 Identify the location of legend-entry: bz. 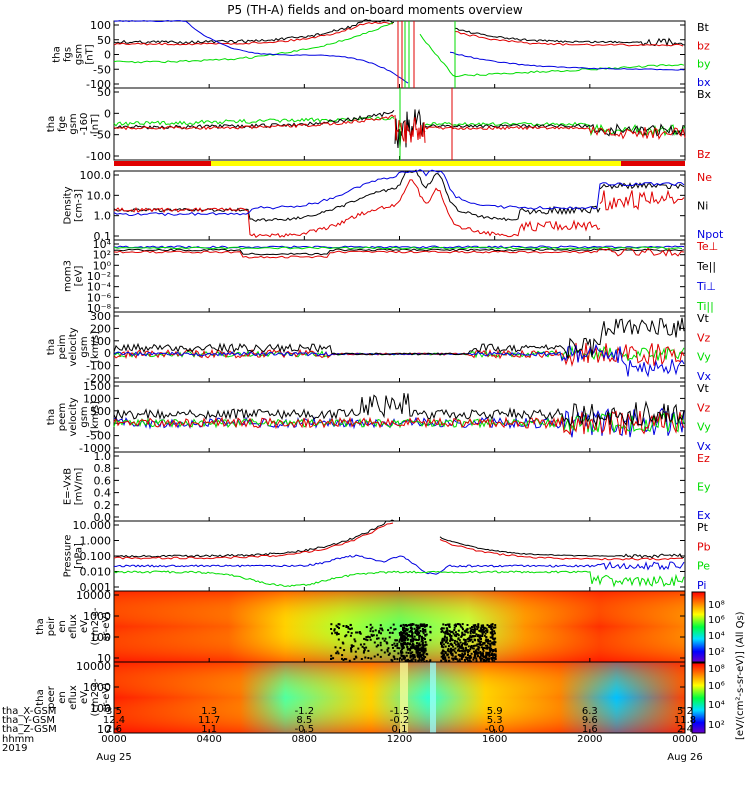
(703, 45).